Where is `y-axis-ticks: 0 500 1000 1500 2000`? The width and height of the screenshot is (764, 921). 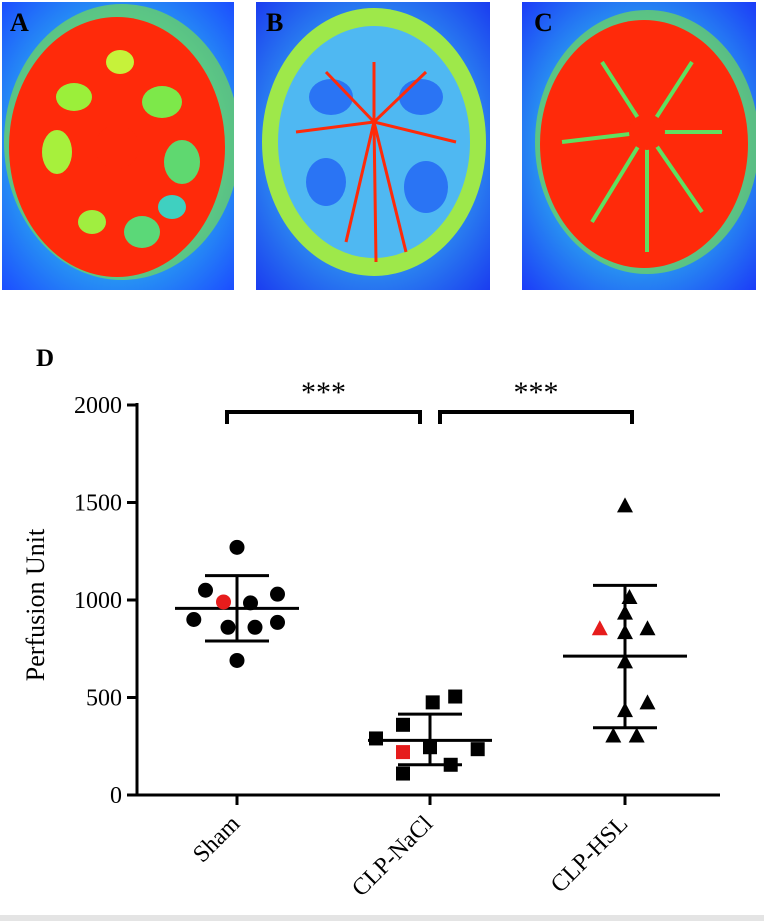
y-axis-ticks: 0 500 1000 1500 2000 is located at coordinates (105, 601).